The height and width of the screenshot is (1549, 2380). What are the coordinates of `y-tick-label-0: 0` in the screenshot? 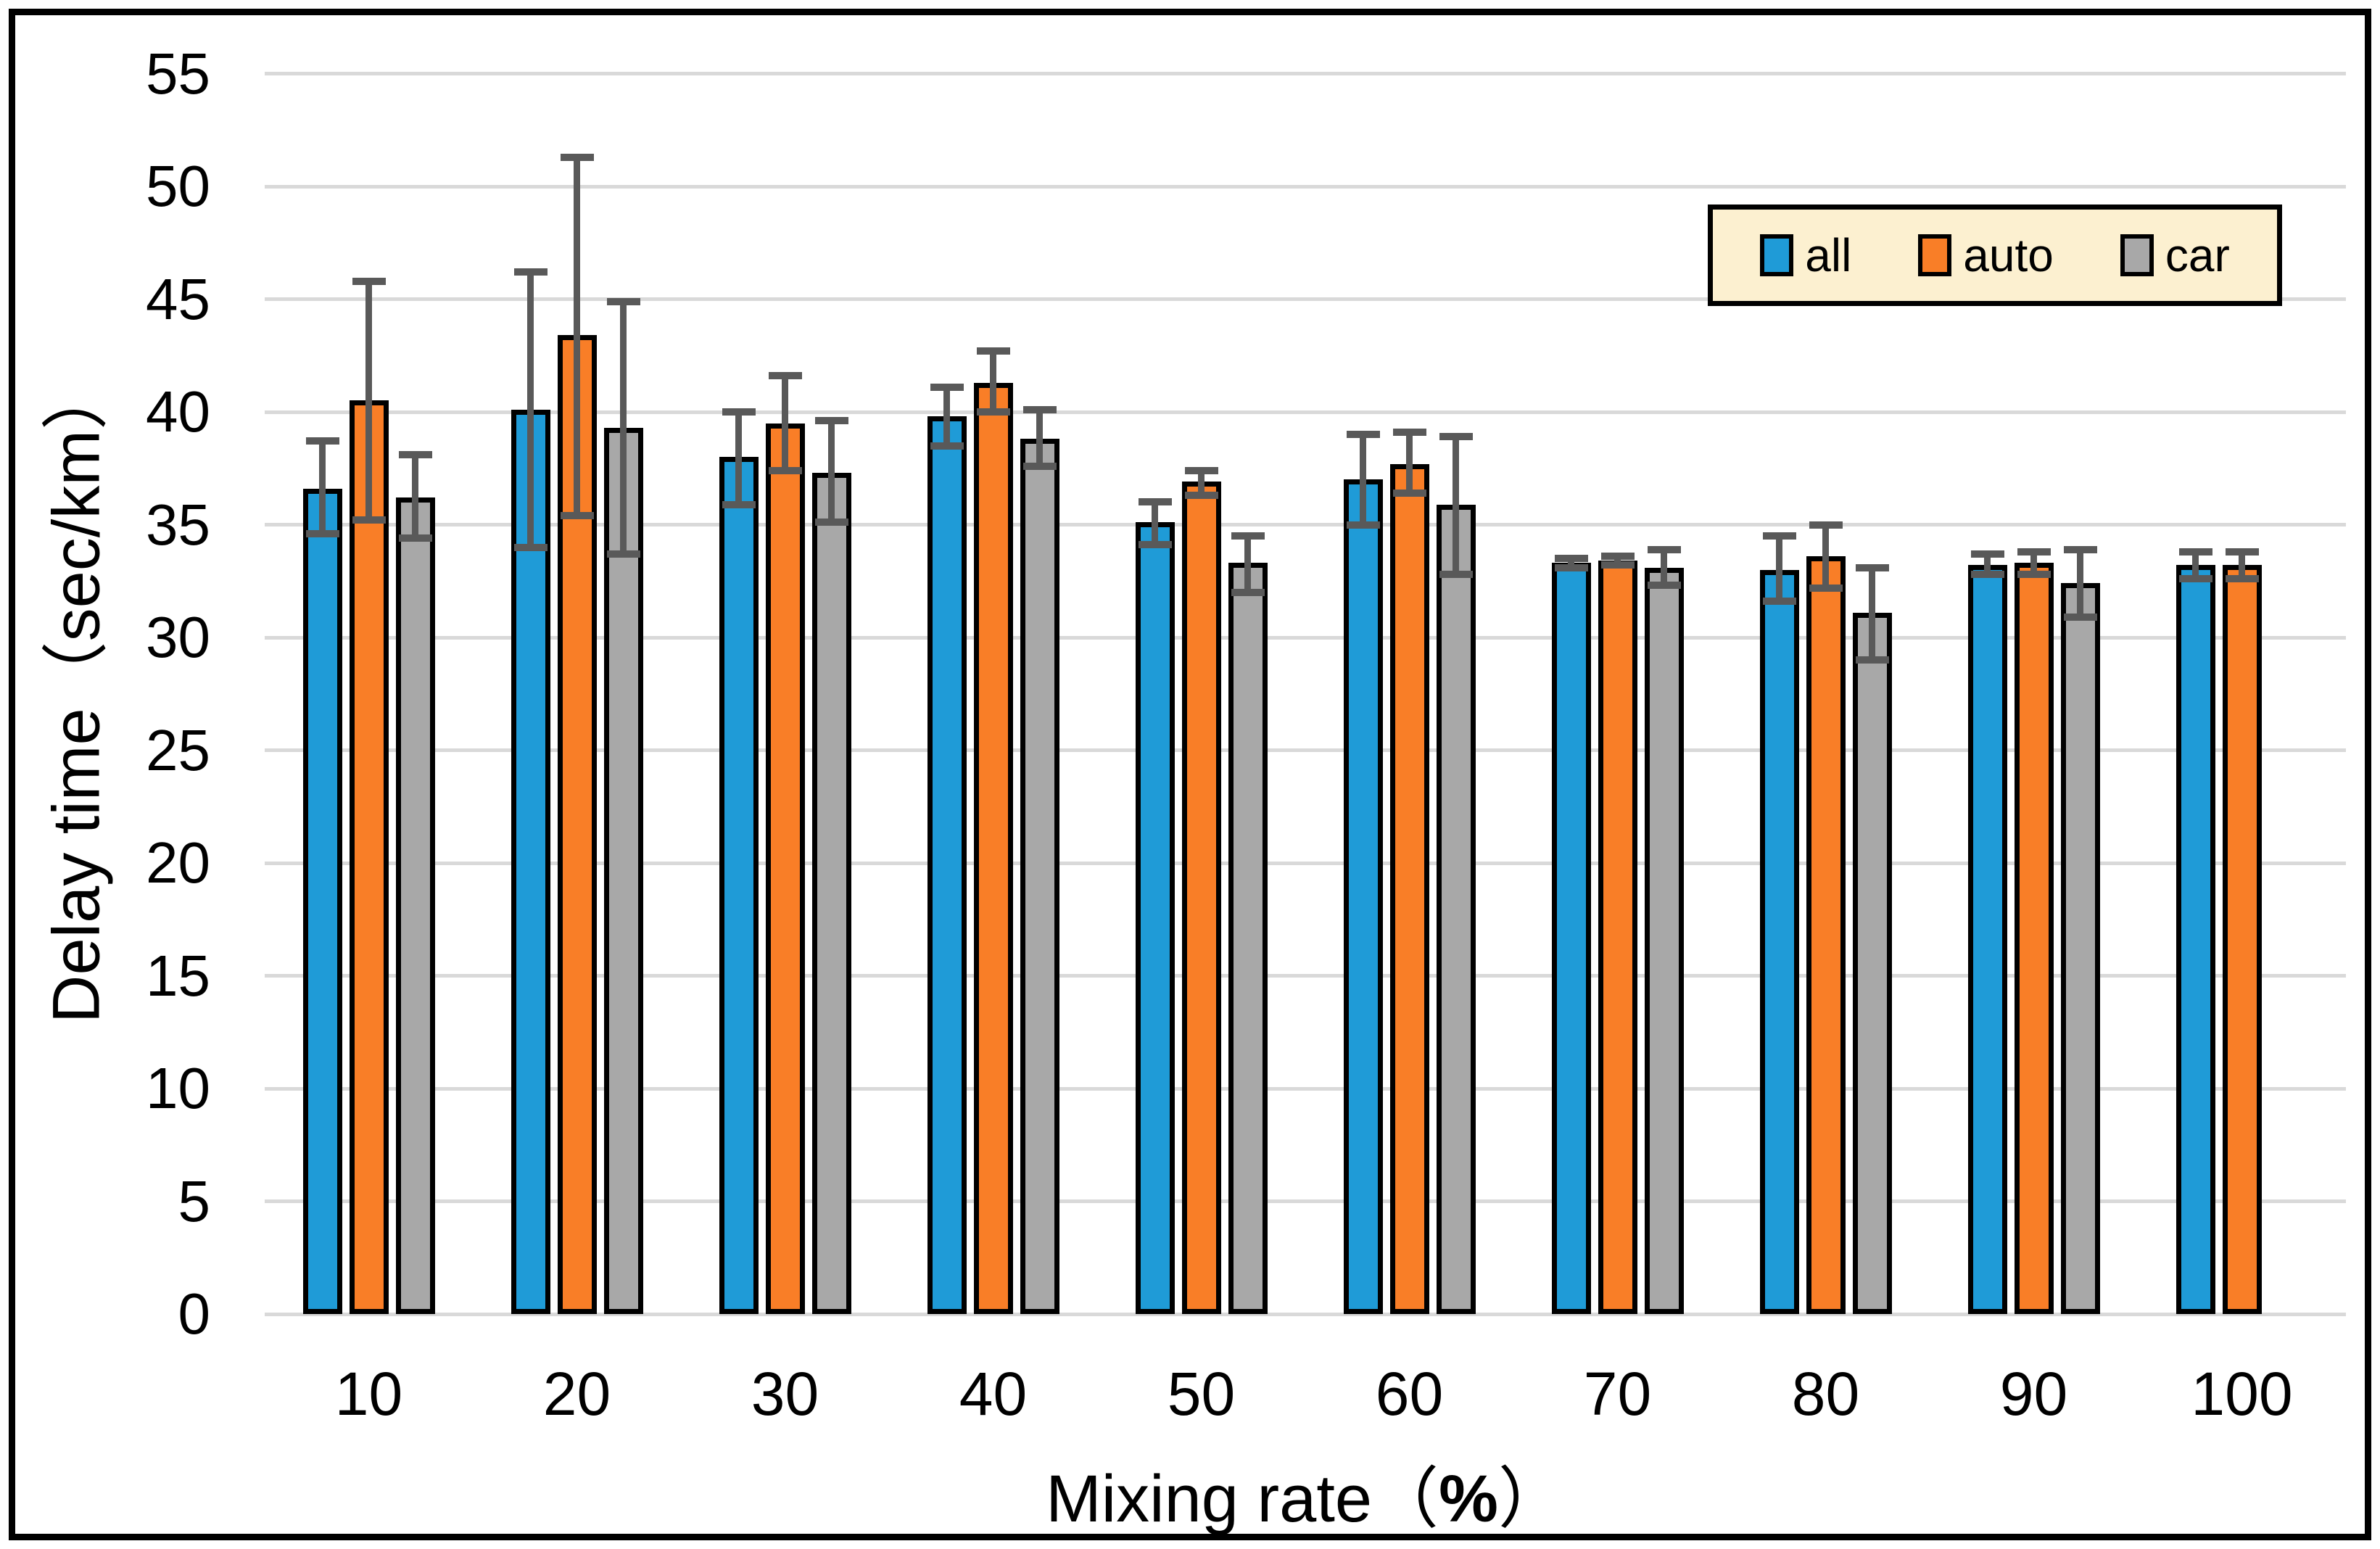 It's located at (194, 1313).